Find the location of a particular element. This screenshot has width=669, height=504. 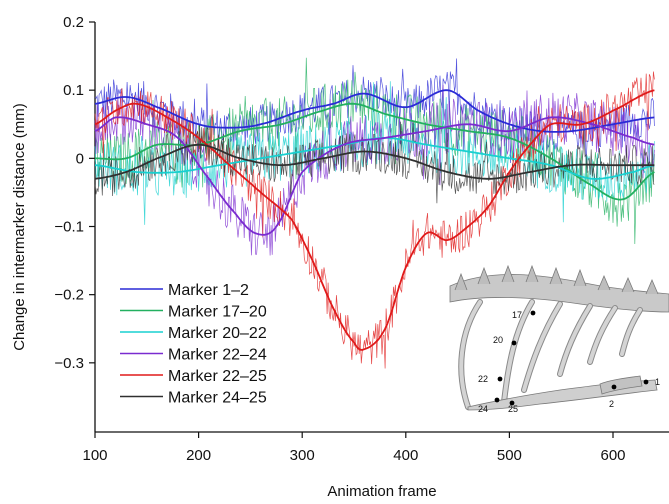

inset-label-1: 1 is located at coordinates (657, 382).